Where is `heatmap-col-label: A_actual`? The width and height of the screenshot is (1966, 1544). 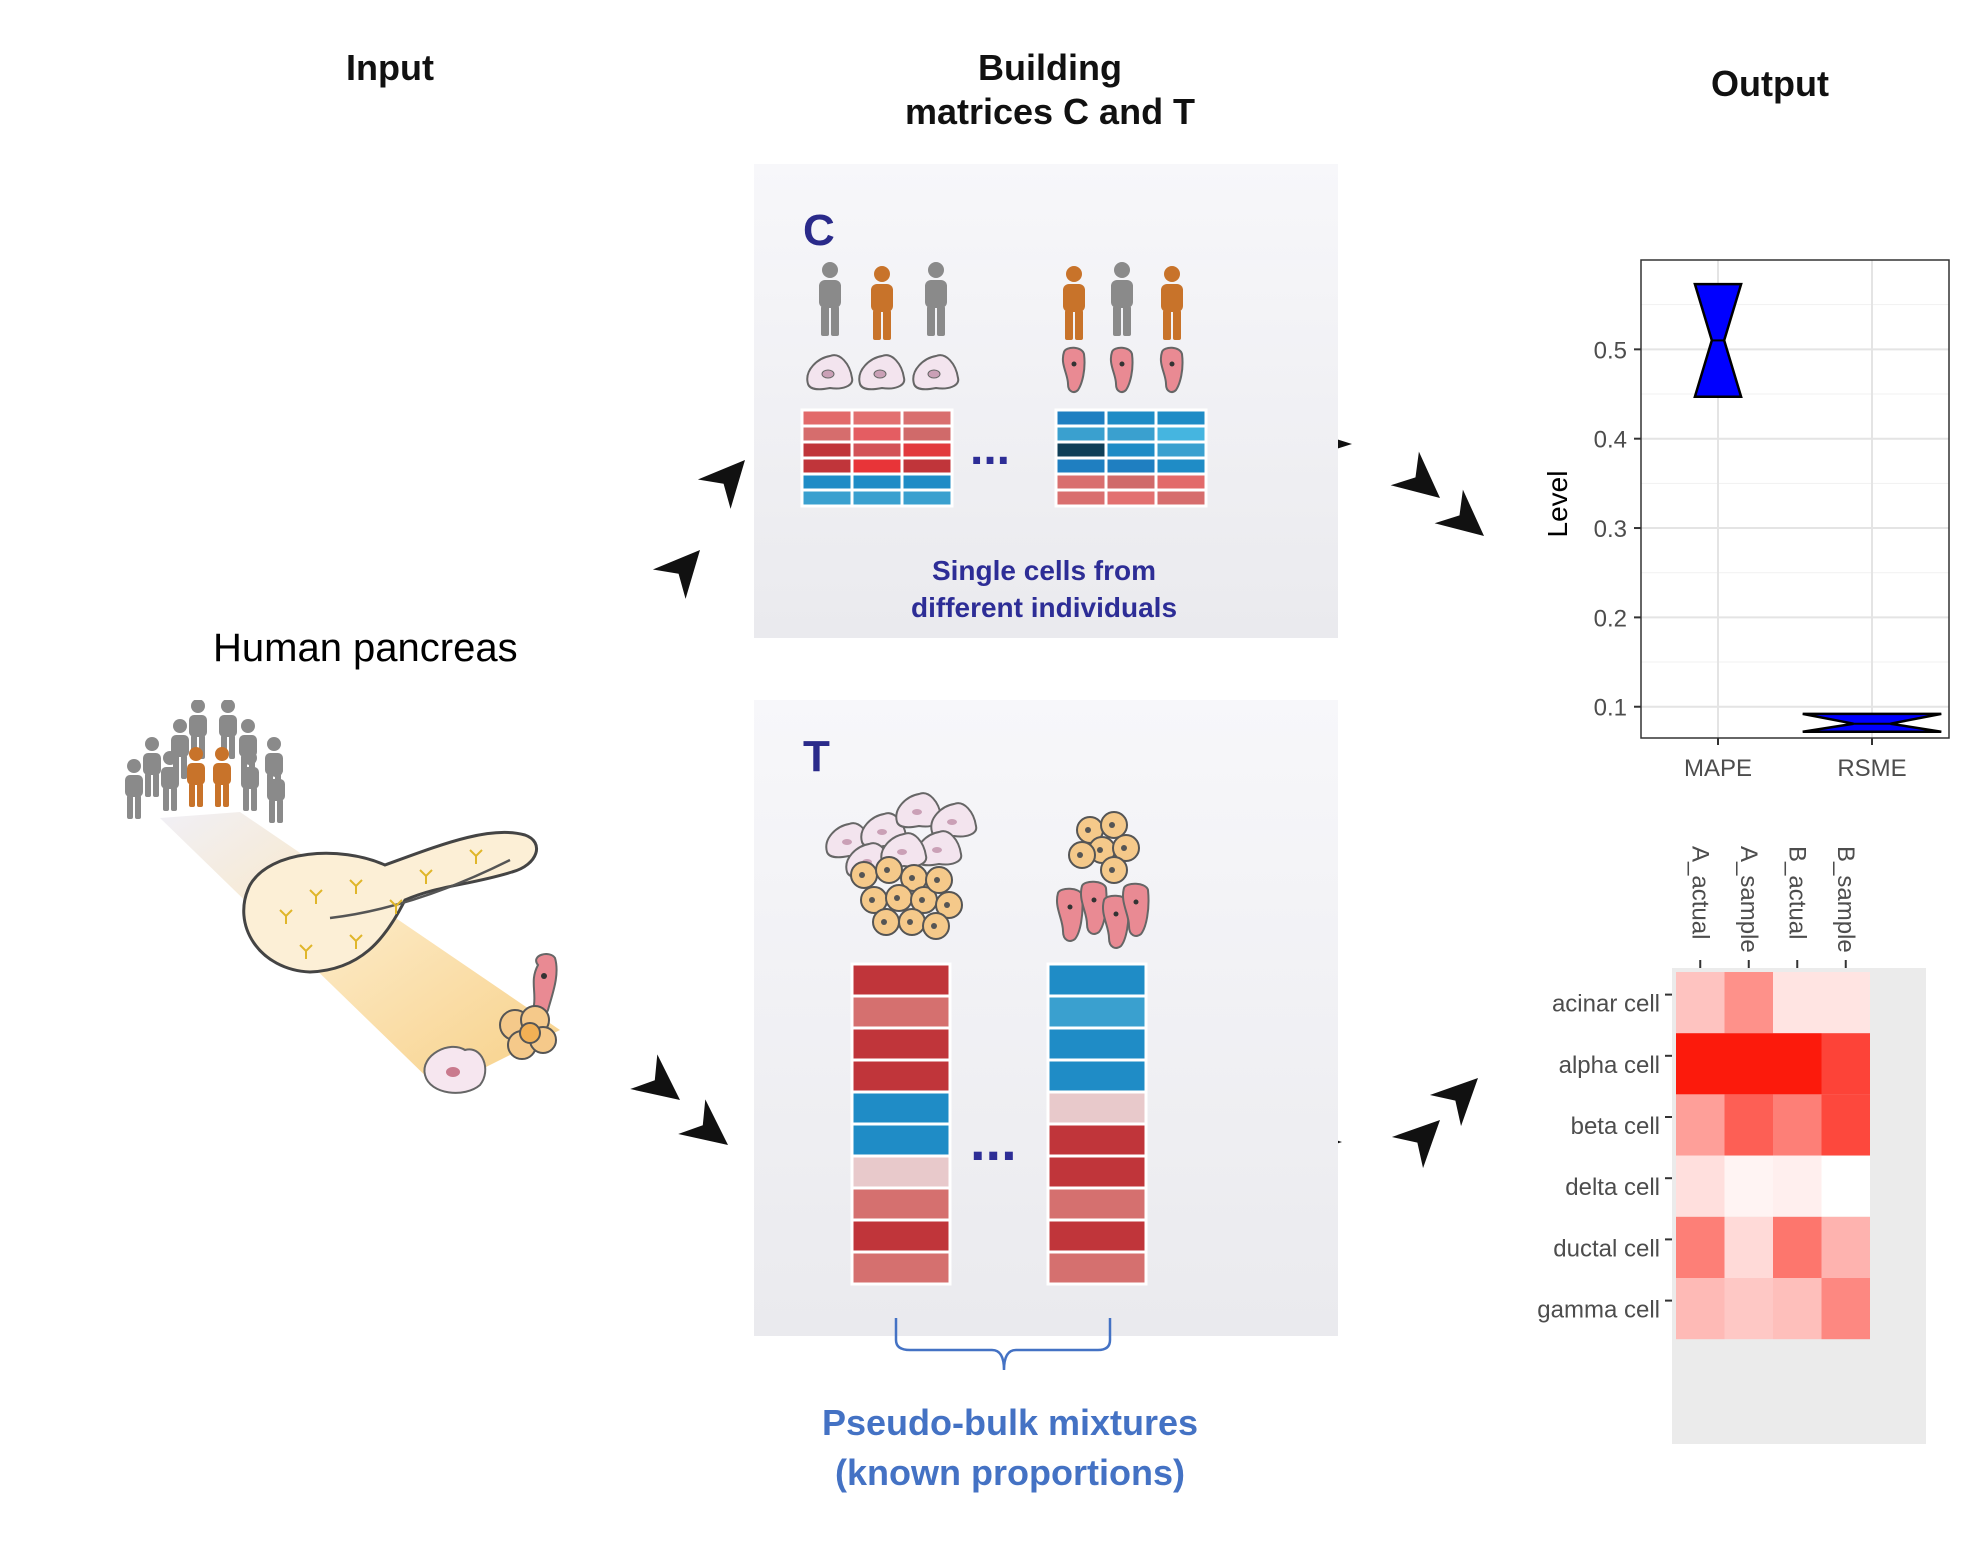 heatmap-col-label: A_actual is located at coordinates (1699, 892).